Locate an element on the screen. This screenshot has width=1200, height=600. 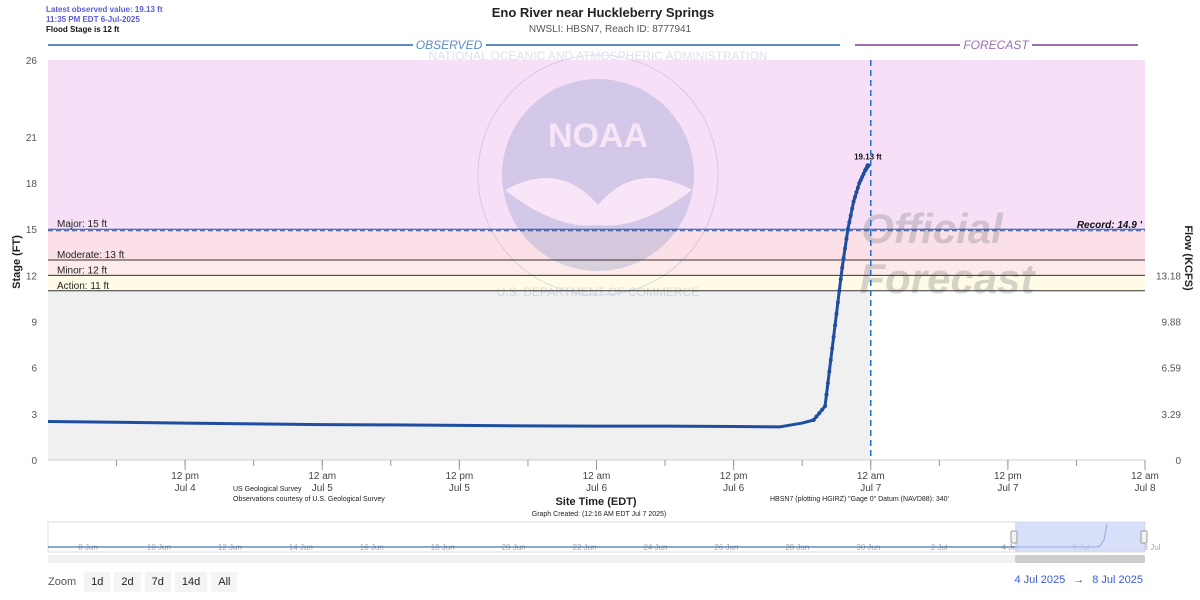
y-tick-label: 18 is located at coordinates (32, 184).